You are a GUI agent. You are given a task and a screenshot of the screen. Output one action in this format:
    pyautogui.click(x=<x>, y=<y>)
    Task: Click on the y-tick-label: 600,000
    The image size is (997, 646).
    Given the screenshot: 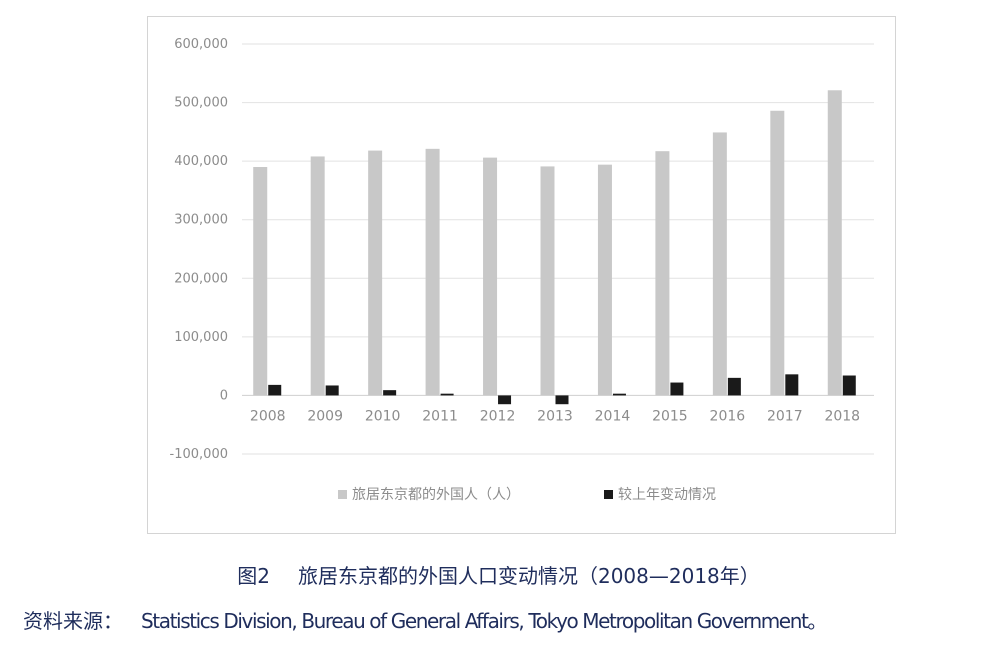 What is the action you would take?
    pyautogui.click(x=201, y=44)
    